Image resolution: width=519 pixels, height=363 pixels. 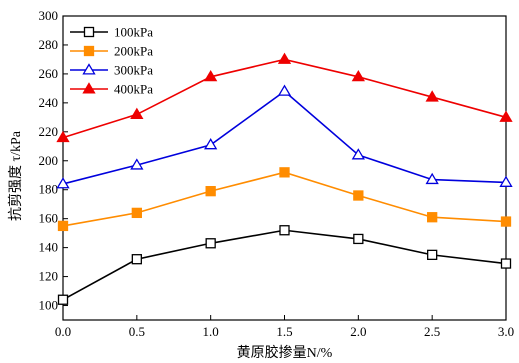 I want to click on x-tick-label: 1.0, so click(x=211, y=331).